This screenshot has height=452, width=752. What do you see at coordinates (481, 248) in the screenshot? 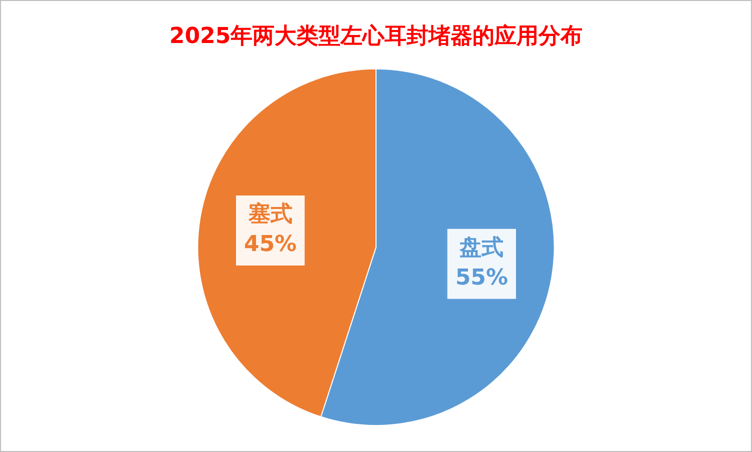
I see `slice-label: 盘式` at bounding box center [481, 248].